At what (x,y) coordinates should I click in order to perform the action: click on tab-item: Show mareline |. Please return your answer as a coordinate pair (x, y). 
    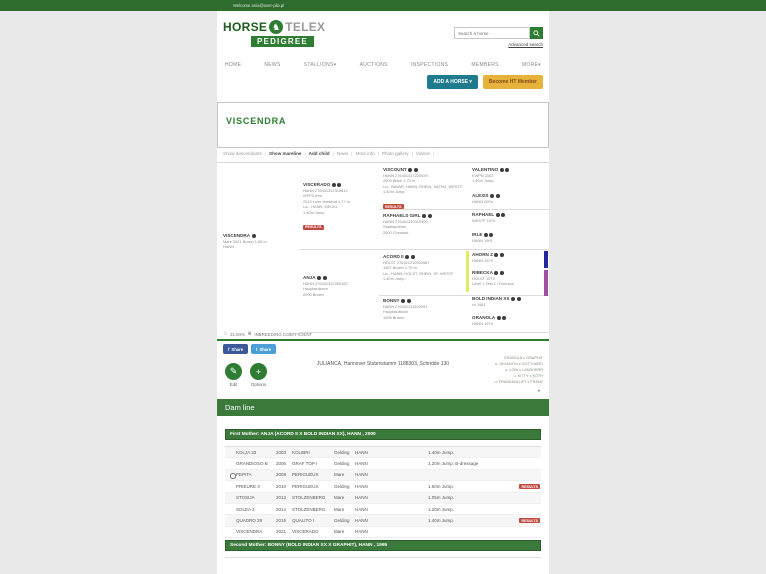
    Looking at the image, I should click on (287, 153).